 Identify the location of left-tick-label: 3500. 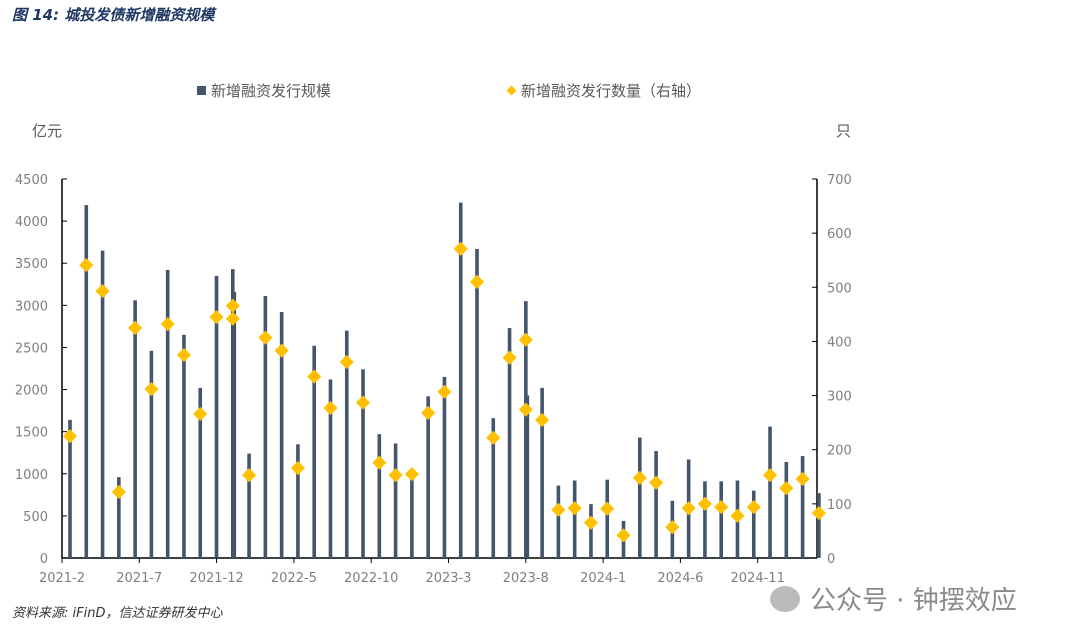
(31, 264).